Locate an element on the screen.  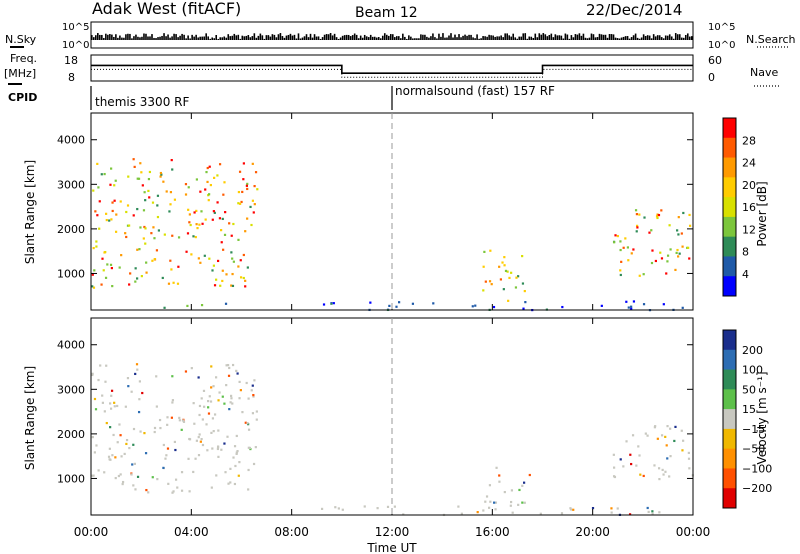
power-ylabel: Slant Range [km] is located at coordinates (30, 212).